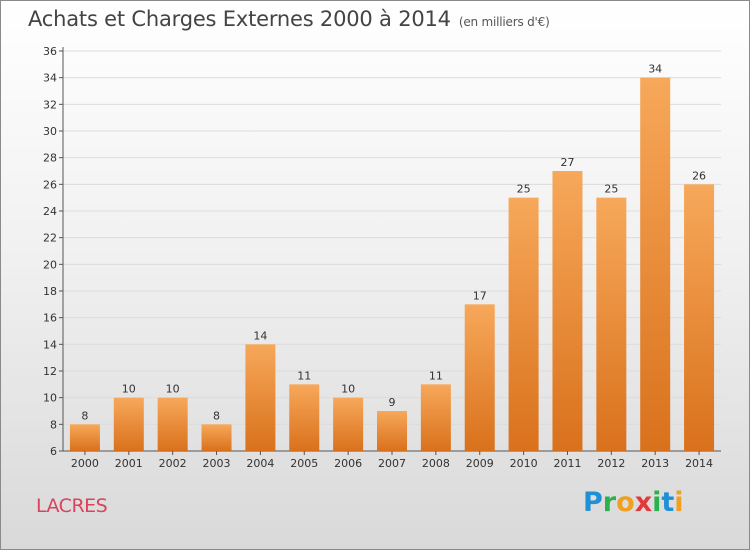  I want to click on x-tick-label: 2012, so click(611, 463).